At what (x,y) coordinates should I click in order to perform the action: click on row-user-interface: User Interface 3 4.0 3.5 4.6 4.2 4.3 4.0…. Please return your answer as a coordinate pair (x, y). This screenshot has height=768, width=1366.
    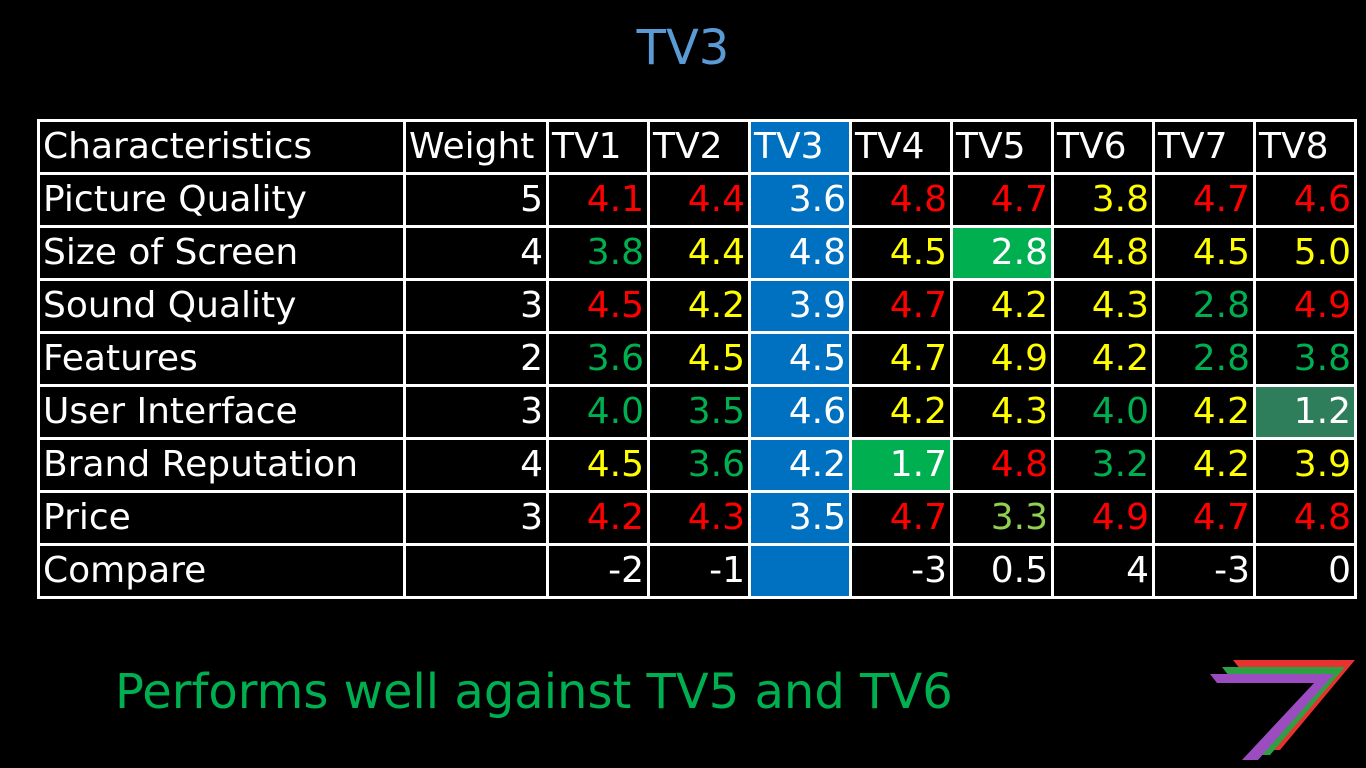
    Looking at the image, I should click on (697, 412).